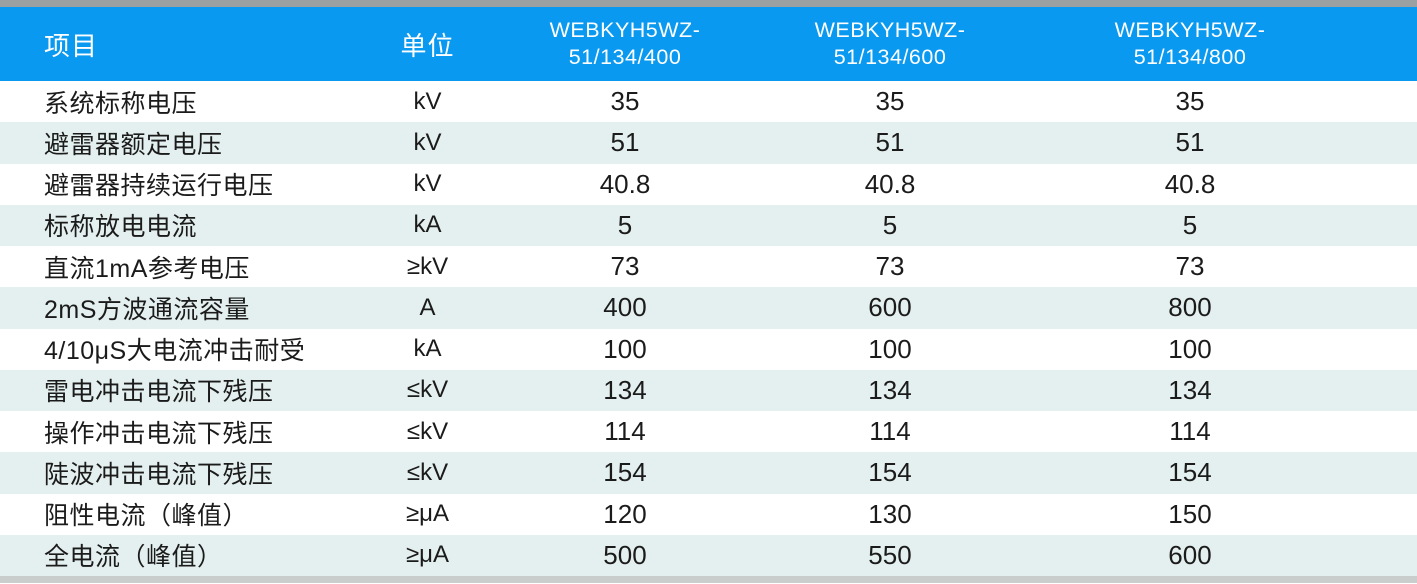  Describe the element at coordinates (427, 45) in the screenshot. I see `column-header-unit: 单位` at that location.